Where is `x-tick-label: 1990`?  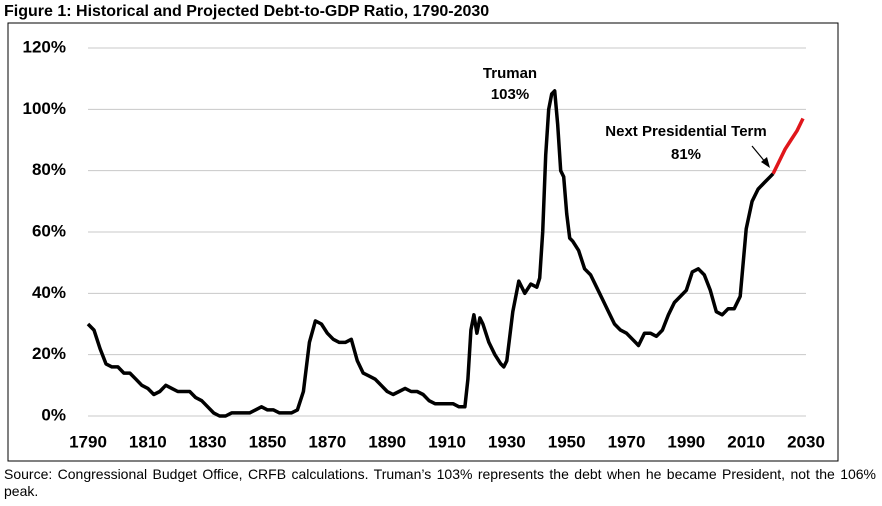
x-tick-label: 1990 is located at coordinates (686, 441).